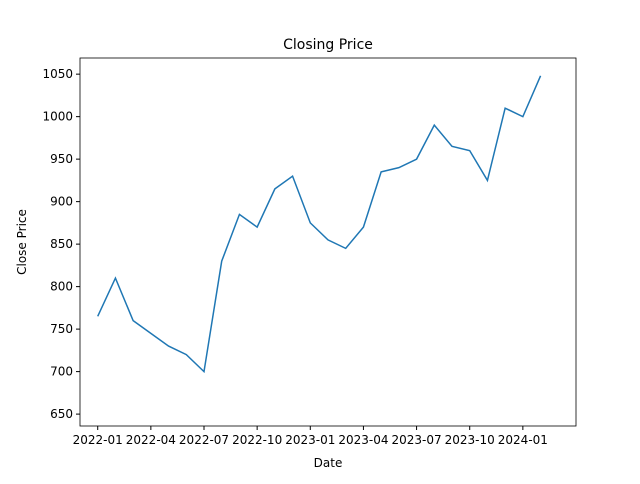  What do you see at coordinates (61, 202) in the screenshot?
I see `y-tick-label: 900` at bounding box center [61, 202].